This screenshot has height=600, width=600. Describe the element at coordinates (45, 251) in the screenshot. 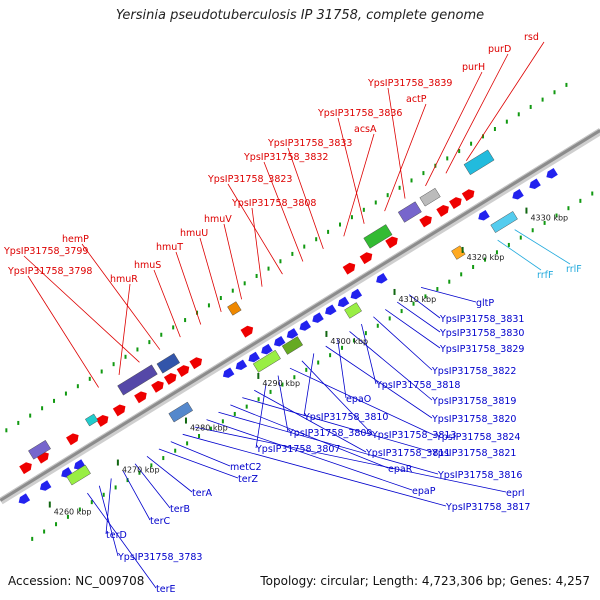

I see `gene-label: YpsIP31758_3799` at that location.